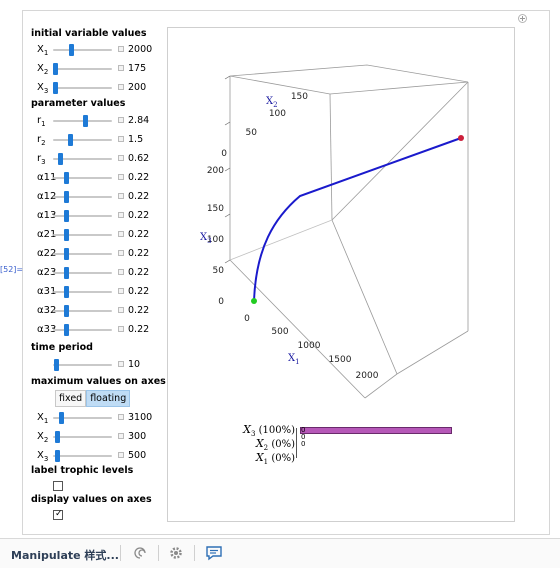  I want to click on x3-tick-label: 200, so click(215, 171).